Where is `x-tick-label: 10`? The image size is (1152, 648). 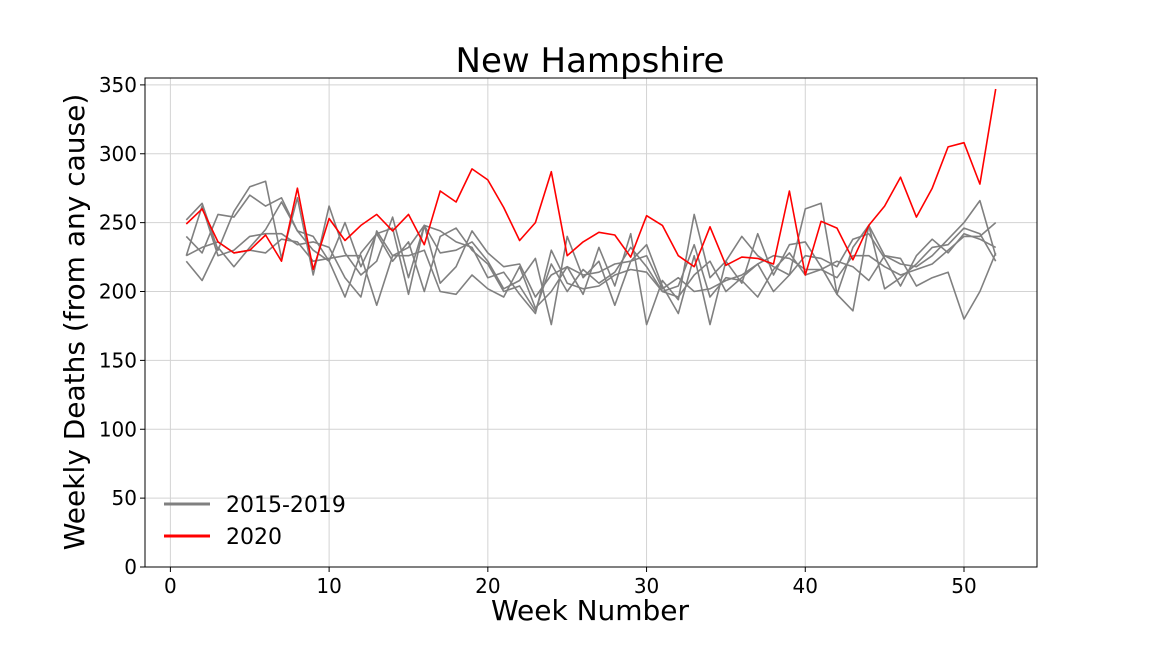 x-tick-label: 10 is located at coordinates (328, 586).